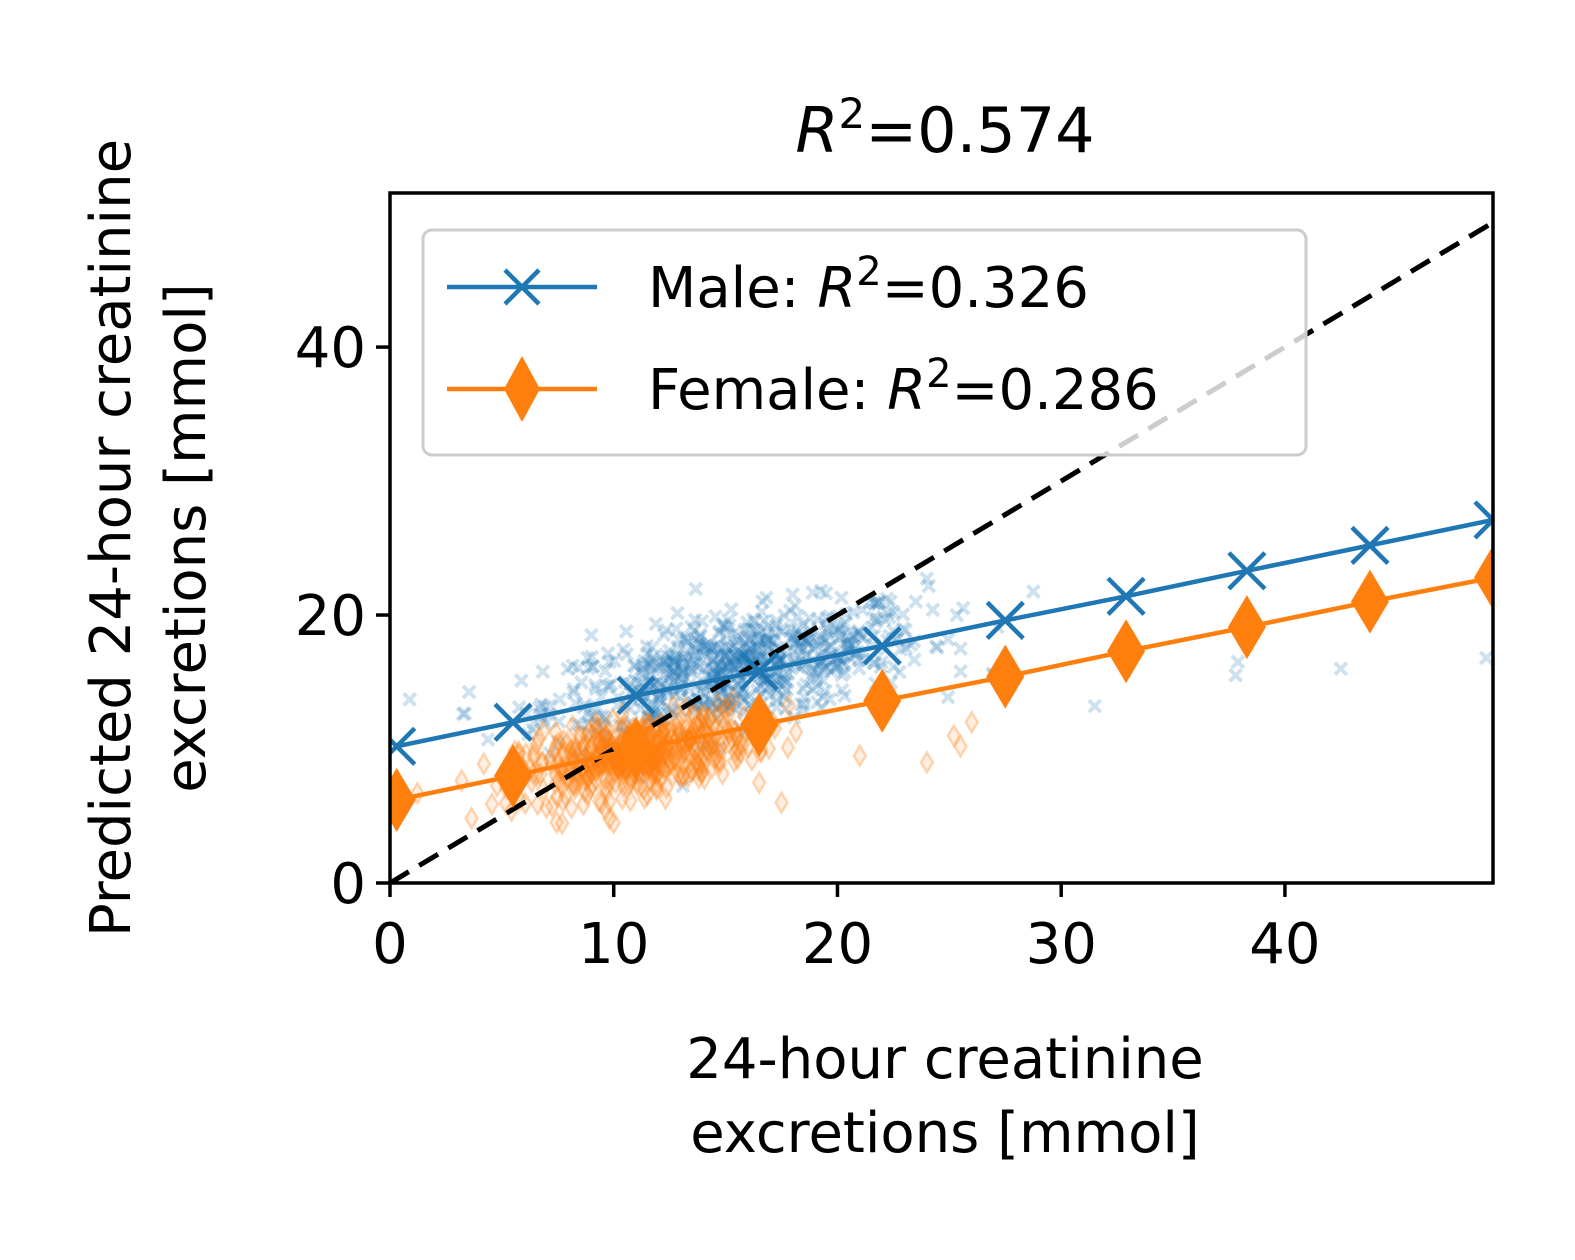 The height and width of the screenshot is (1260, 1575). Describe the element at coordinates (903, 387) in the screenshot. I see `legend-female-label: Female: R2=0.286` at that location.